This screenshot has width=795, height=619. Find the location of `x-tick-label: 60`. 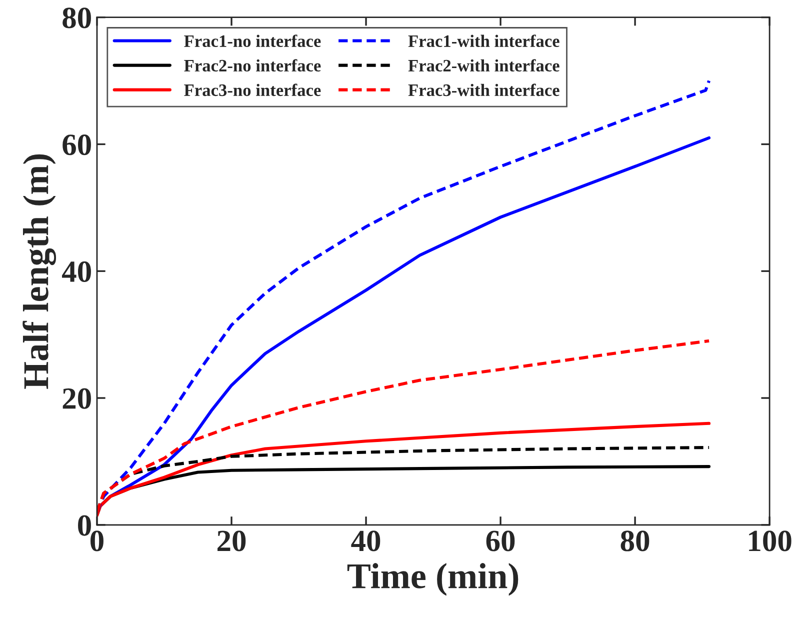

x-tick-label: 60 is located at coordinates (500, 541).